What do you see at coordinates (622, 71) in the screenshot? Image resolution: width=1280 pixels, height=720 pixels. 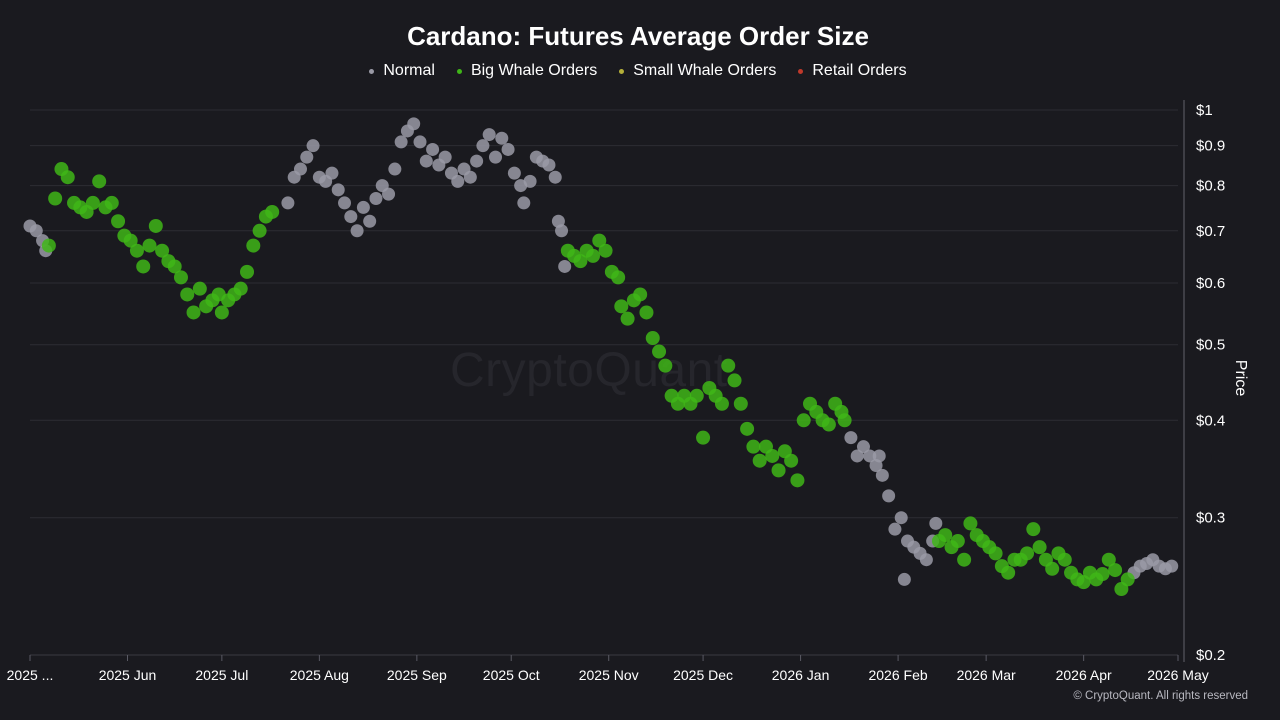 I see `legend-dot-small-whale` at bounding box center [622, 71].